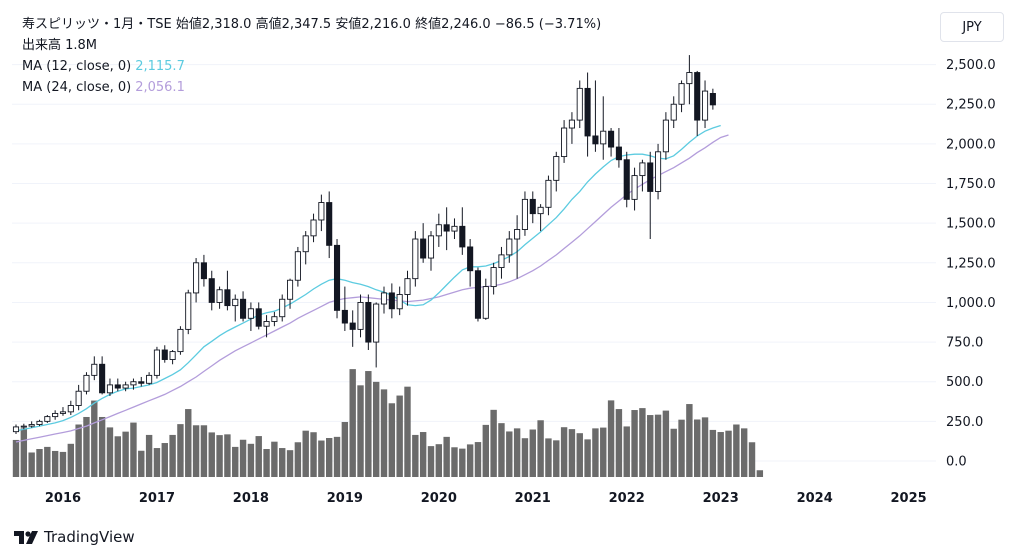 The height and width of the screenshot is (558, 1024). What do you see at coordinates (486, 498) in the screenshot?
I see `time-axis: 2016 2017 2018 2019 2020 2021 2022 2023 2024 2025` at bounding box center [486, 498].